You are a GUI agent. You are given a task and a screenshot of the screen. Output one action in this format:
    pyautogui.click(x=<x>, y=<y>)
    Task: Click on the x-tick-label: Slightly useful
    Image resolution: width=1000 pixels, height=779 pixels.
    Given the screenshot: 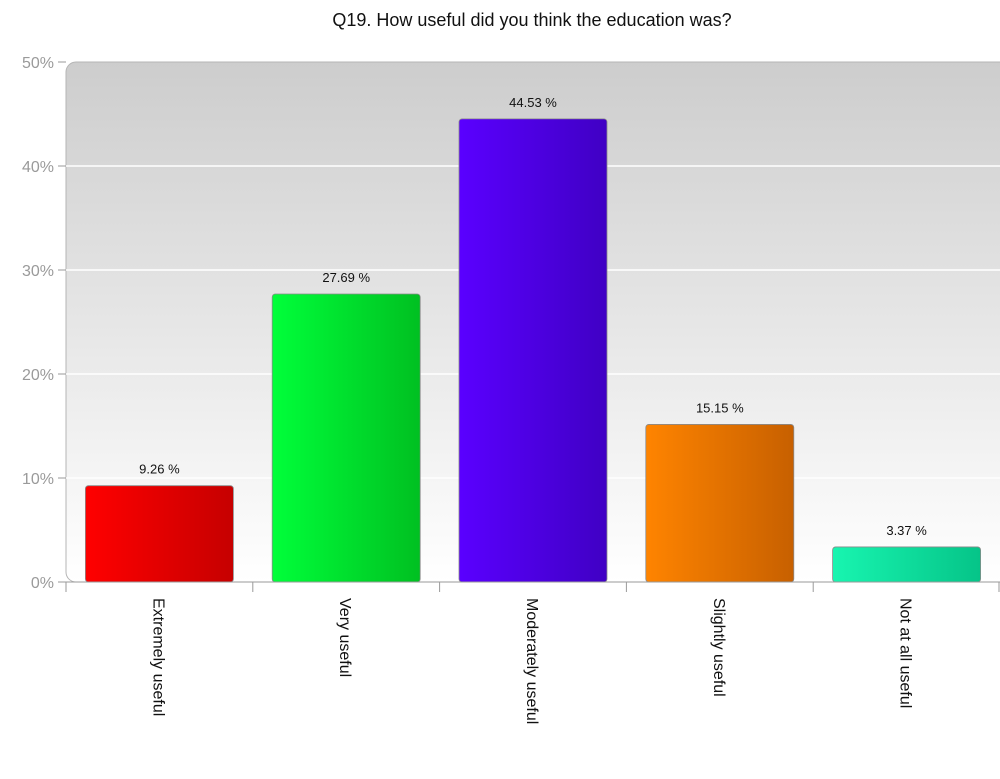 What is the action you would take?
    pyautogui.click(x=718, y=647)
    